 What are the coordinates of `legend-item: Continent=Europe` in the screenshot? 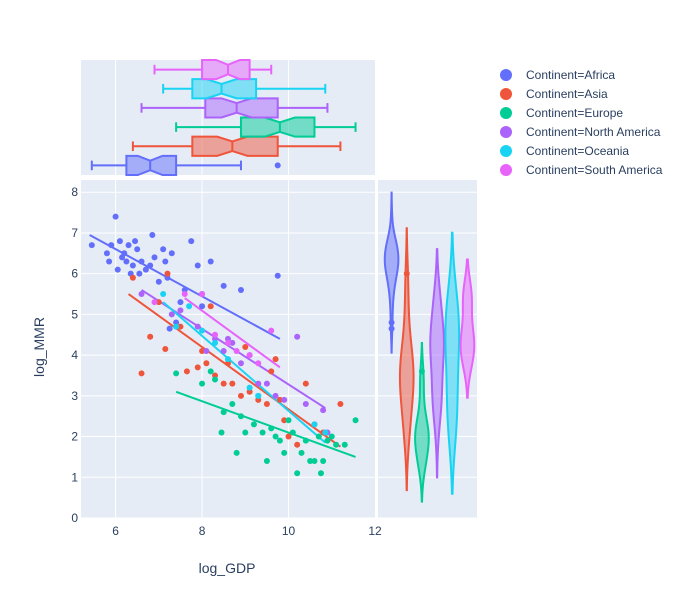 It's located at (561, 113).